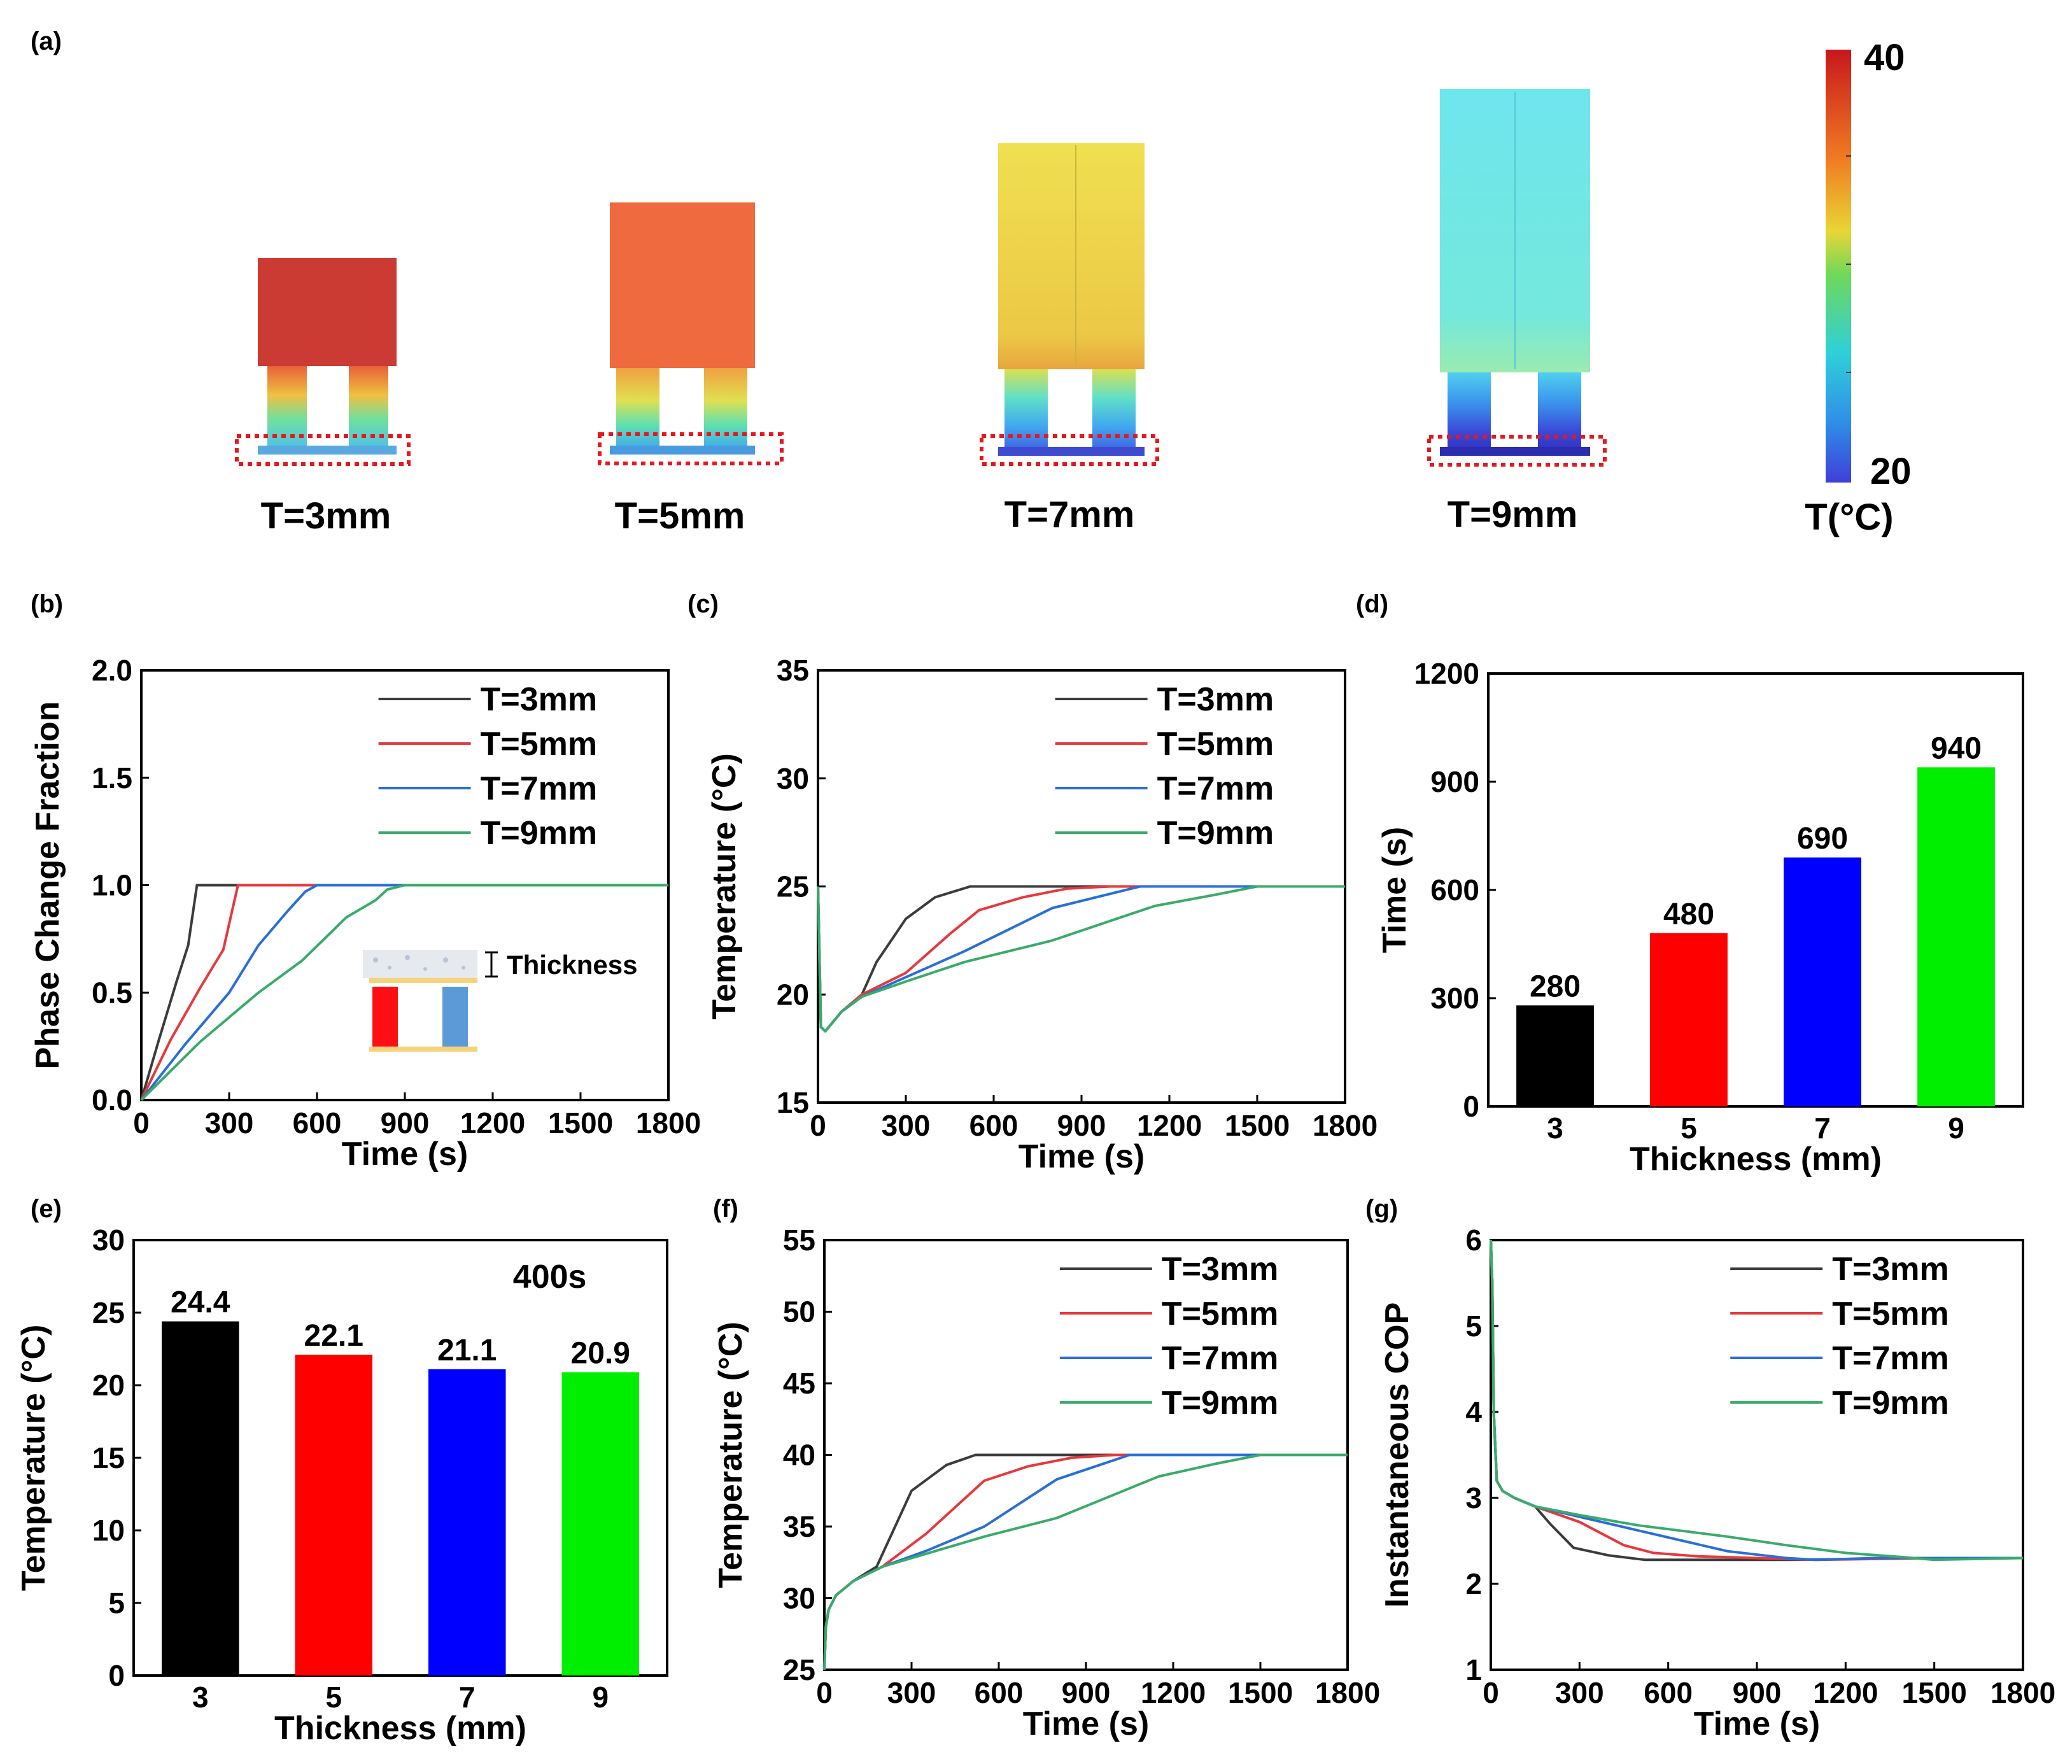  I want to click on inset-top-plate, so click(423, 981).